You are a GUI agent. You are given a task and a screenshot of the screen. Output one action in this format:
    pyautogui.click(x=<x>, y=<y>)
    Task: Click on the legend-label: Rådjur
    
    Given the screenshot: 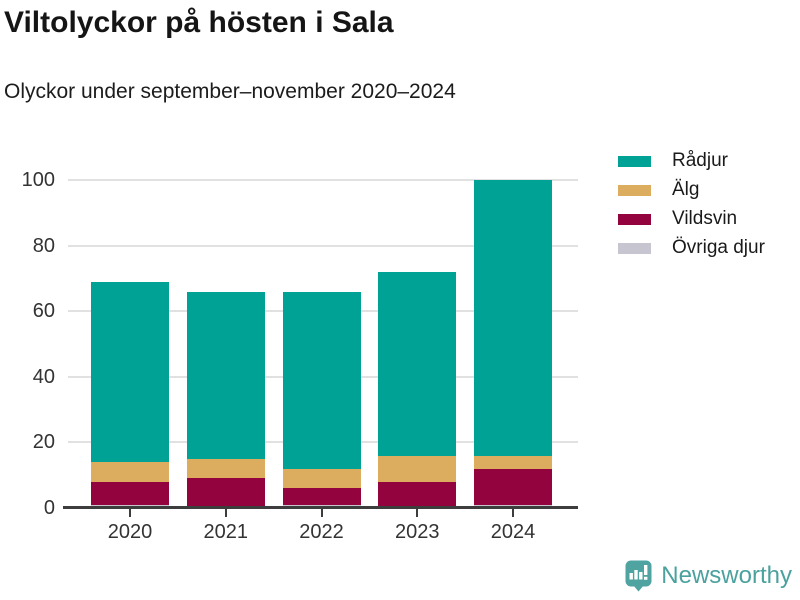 What is the action you would take?
    pyautogui.click(x=700, y=160)
    